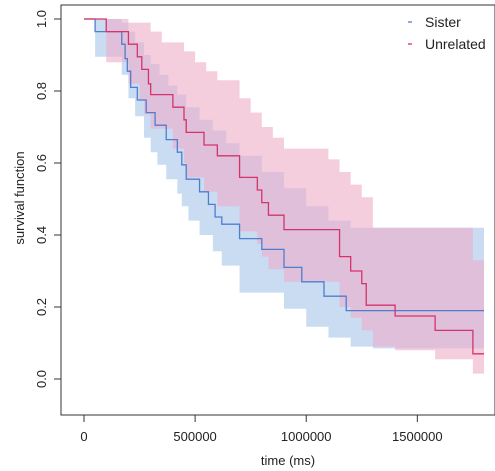  What do you see at coordinates (41, 91) in the screenshot?
I see `y-tick-label: 0.8` at bounding box center [41, 91].